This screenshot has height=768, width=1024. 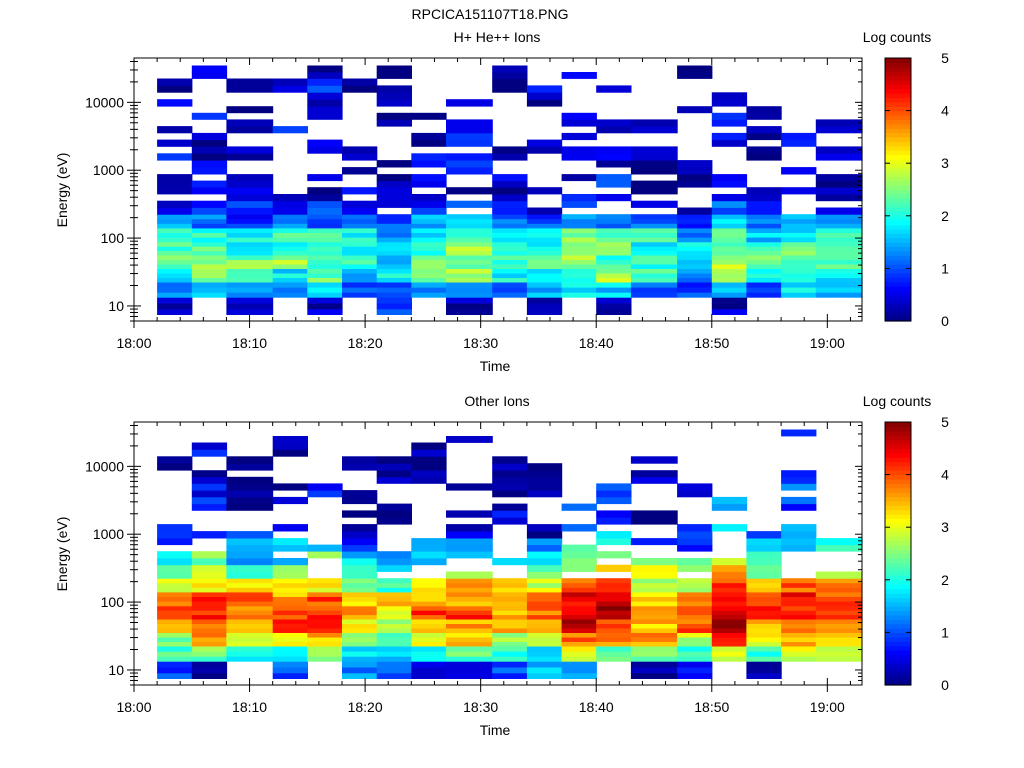 What do you see at coordinates (898, 553) in the screenshot?
I see `colorbar-frame` at bounding box center [898, 553].